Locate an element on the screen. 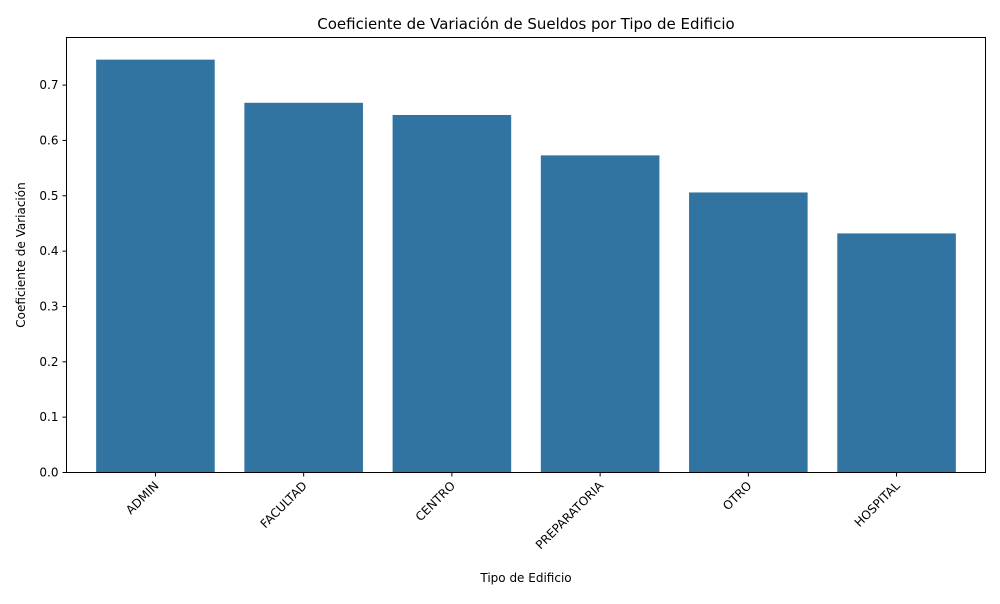 The image size is (1000, 604). y-axis: 0.0 0.1 0.2 0.3 0.4 0.5 0.6 0.7 is located at coordinates (53, 279).